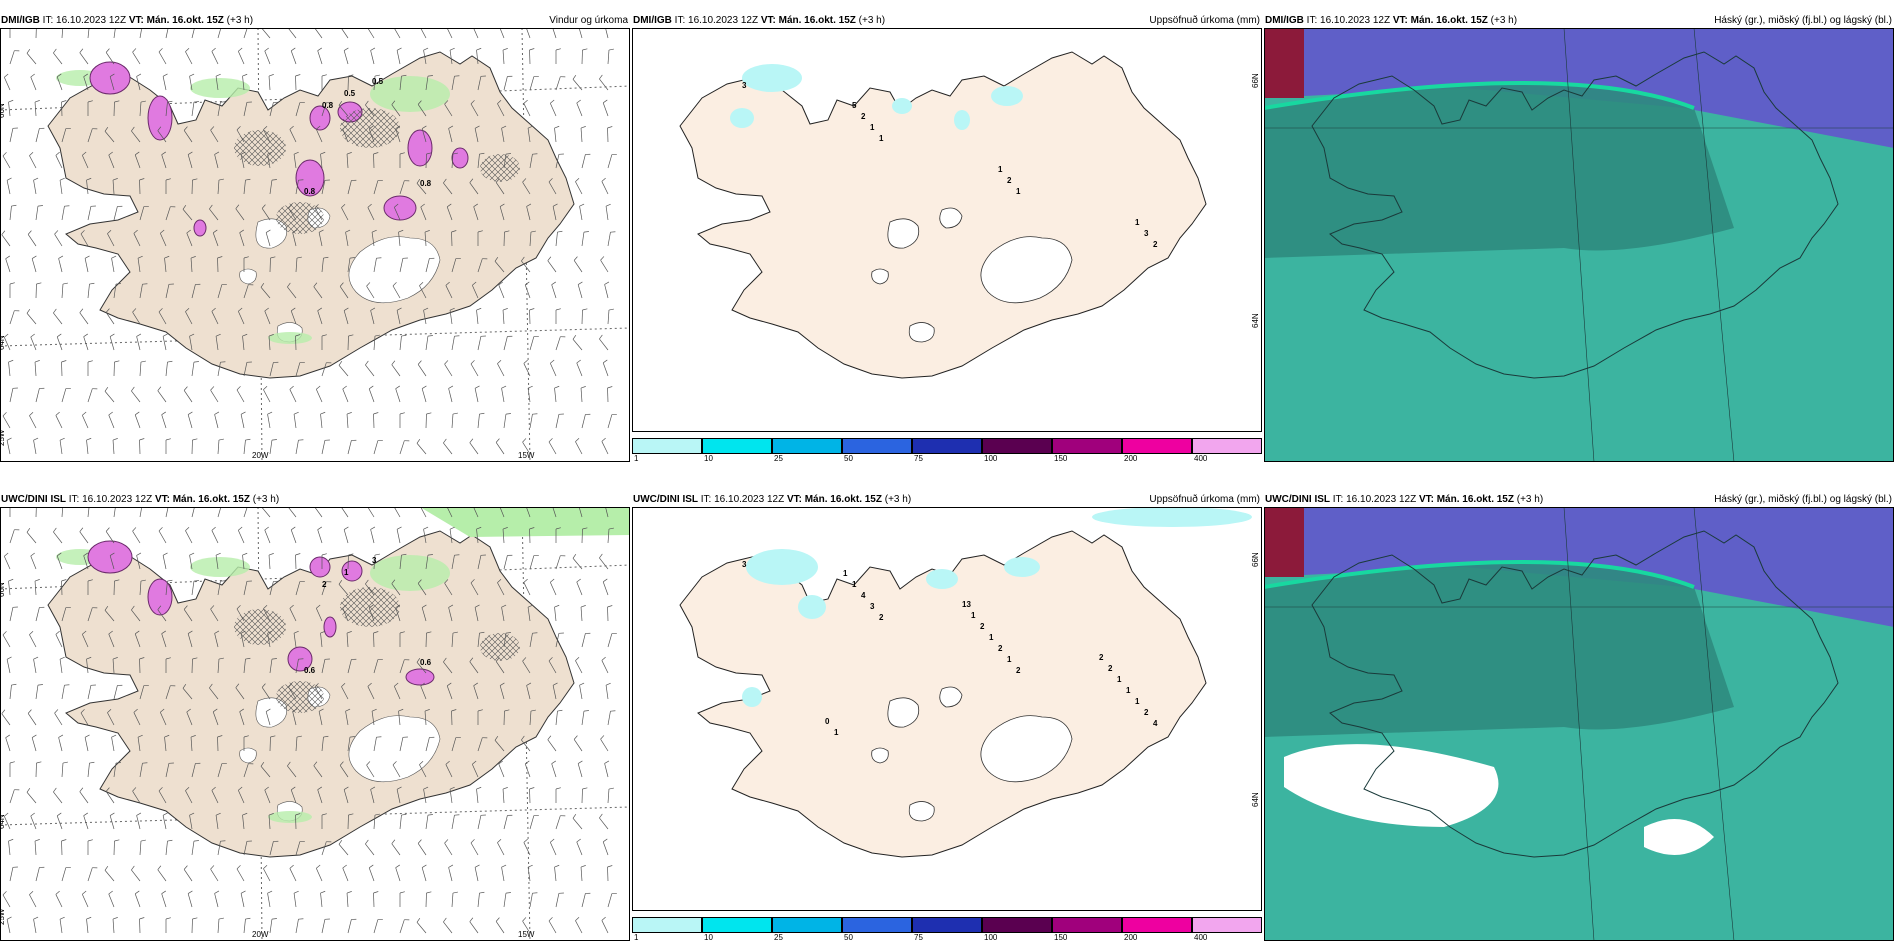 The image size is (1900, 950). What do you see at coordinates (309, 241) in the screenshot?
I see `wind-barbs` at bounding box center [309, 241].